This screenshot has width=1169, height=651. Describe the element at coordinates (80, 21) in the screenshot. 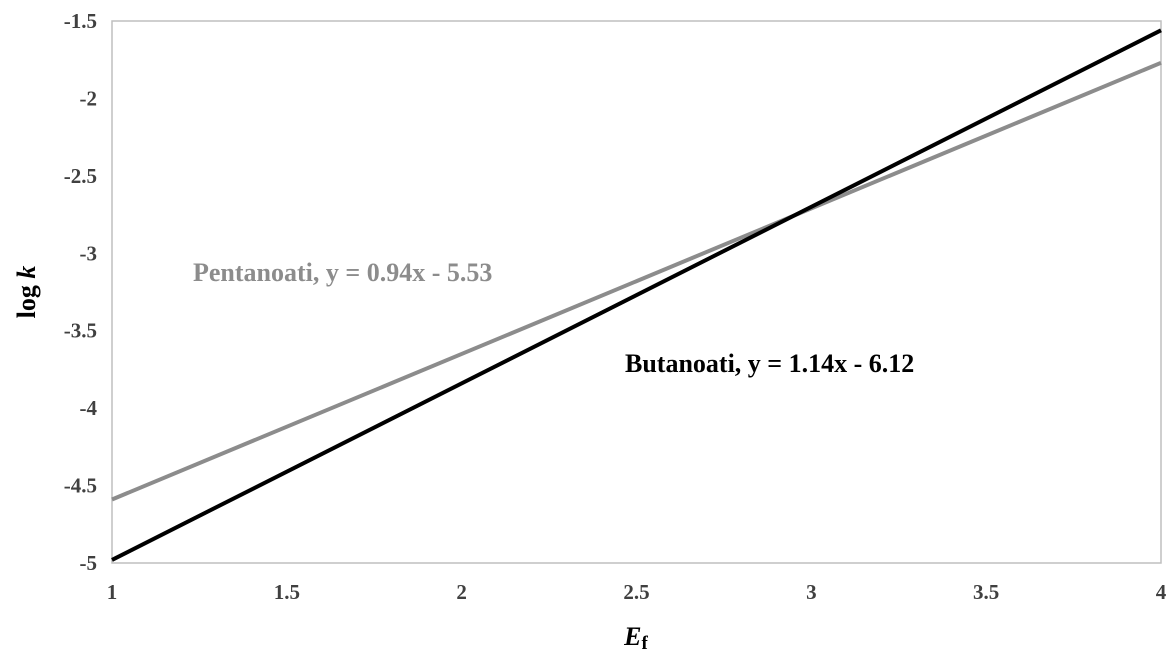

I see `y-tick-label: -1.5` at that location.